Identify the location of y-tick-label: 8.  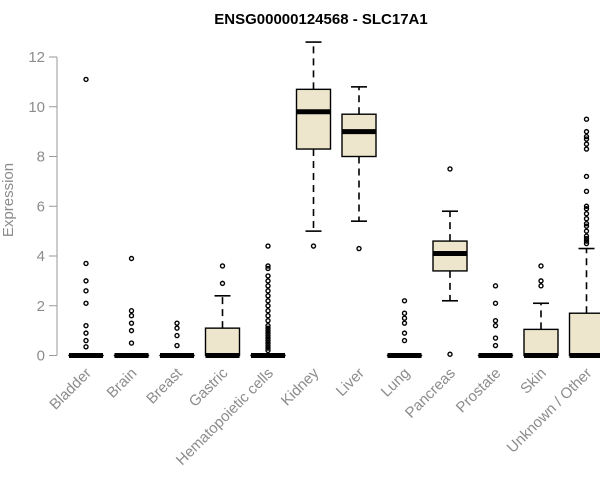
(41, 157).